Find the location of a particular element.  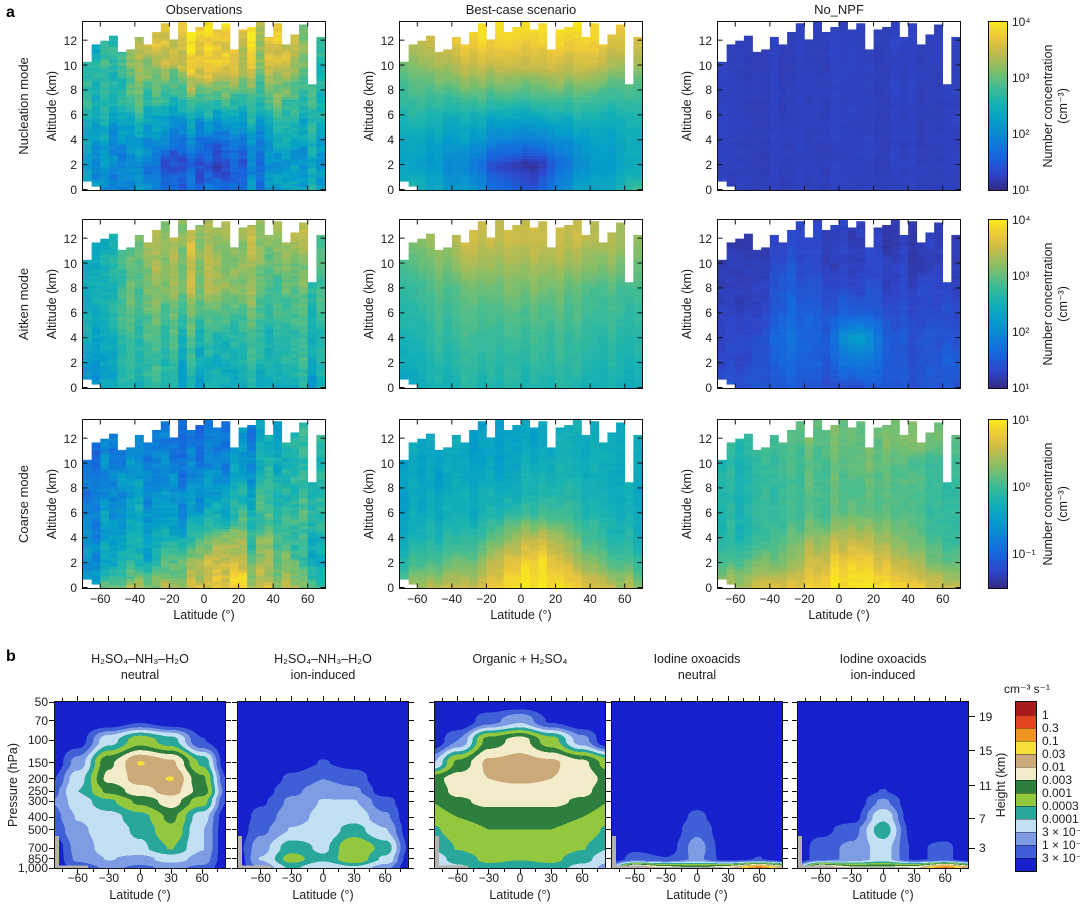

heatmap-canvas-observations-coarse is located at coordinates (204, 504).